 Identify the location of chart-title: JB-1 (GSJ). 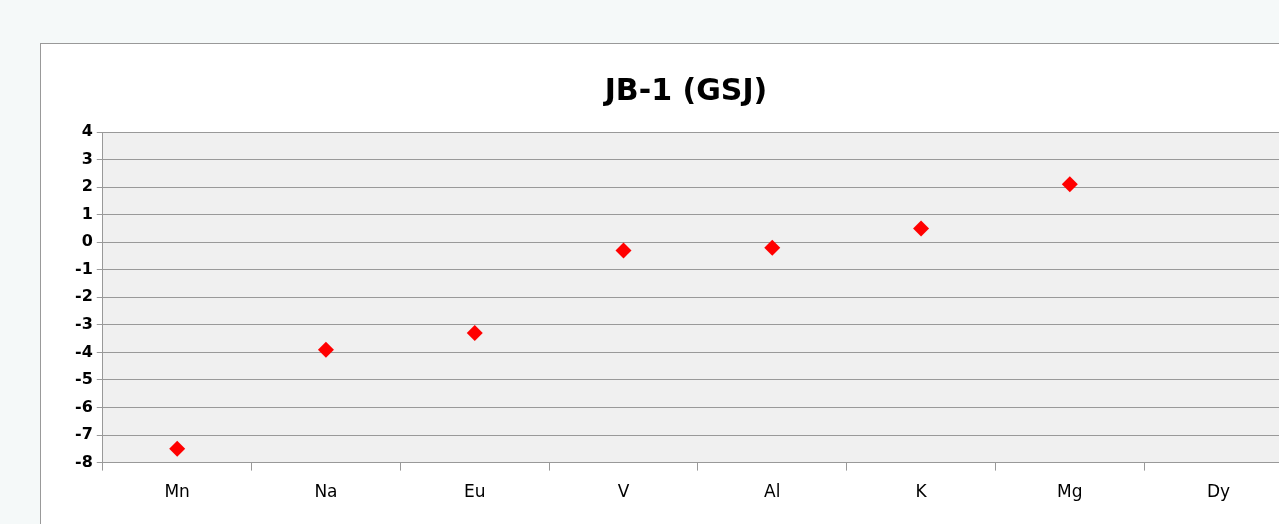
(685, 89).